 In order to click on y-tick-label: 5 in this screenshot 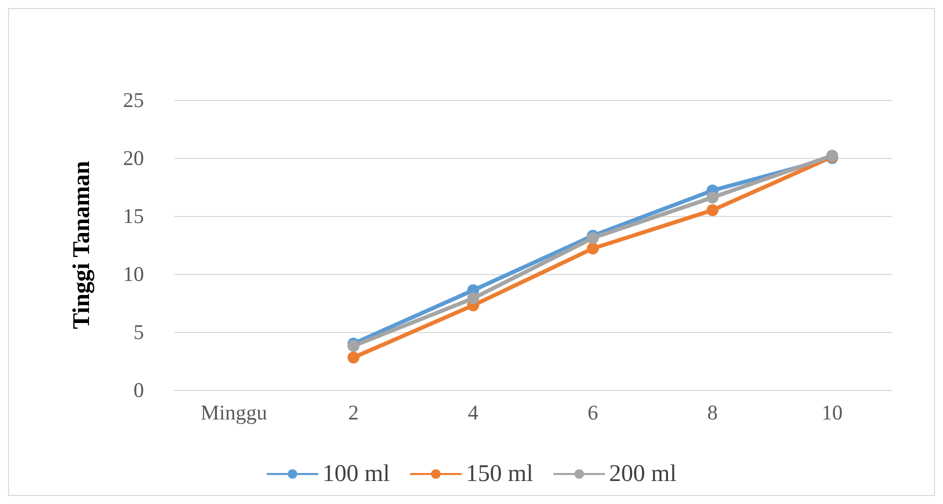, I will do `click(139, 332)`.